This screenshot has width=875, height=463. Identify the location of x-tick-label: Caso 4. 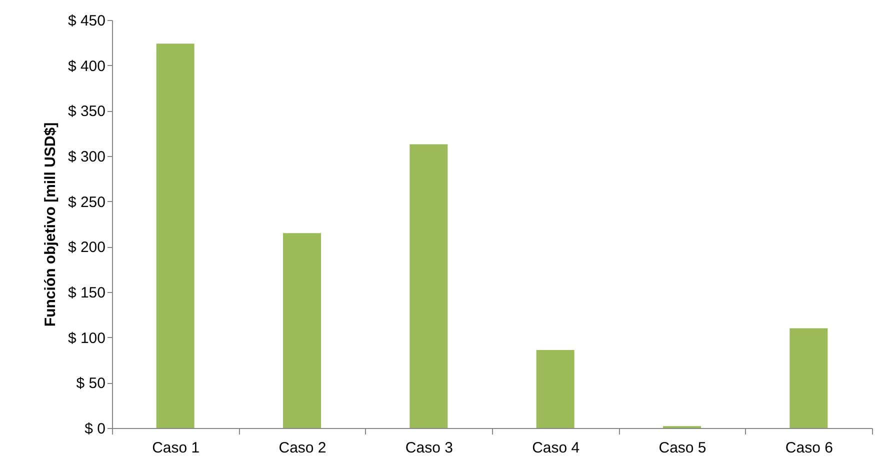
(556, 448).